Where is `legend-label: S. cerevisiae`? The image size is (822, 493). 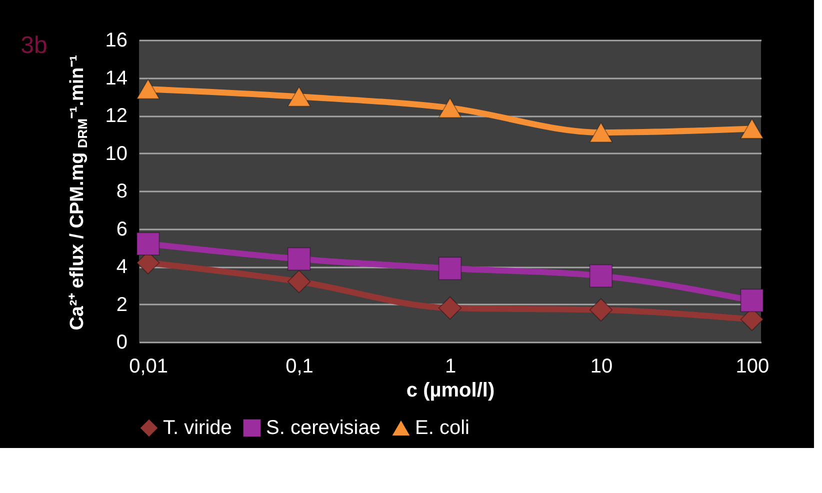 legend-label: S. cerevisiae is located at coordinates (323, 428).